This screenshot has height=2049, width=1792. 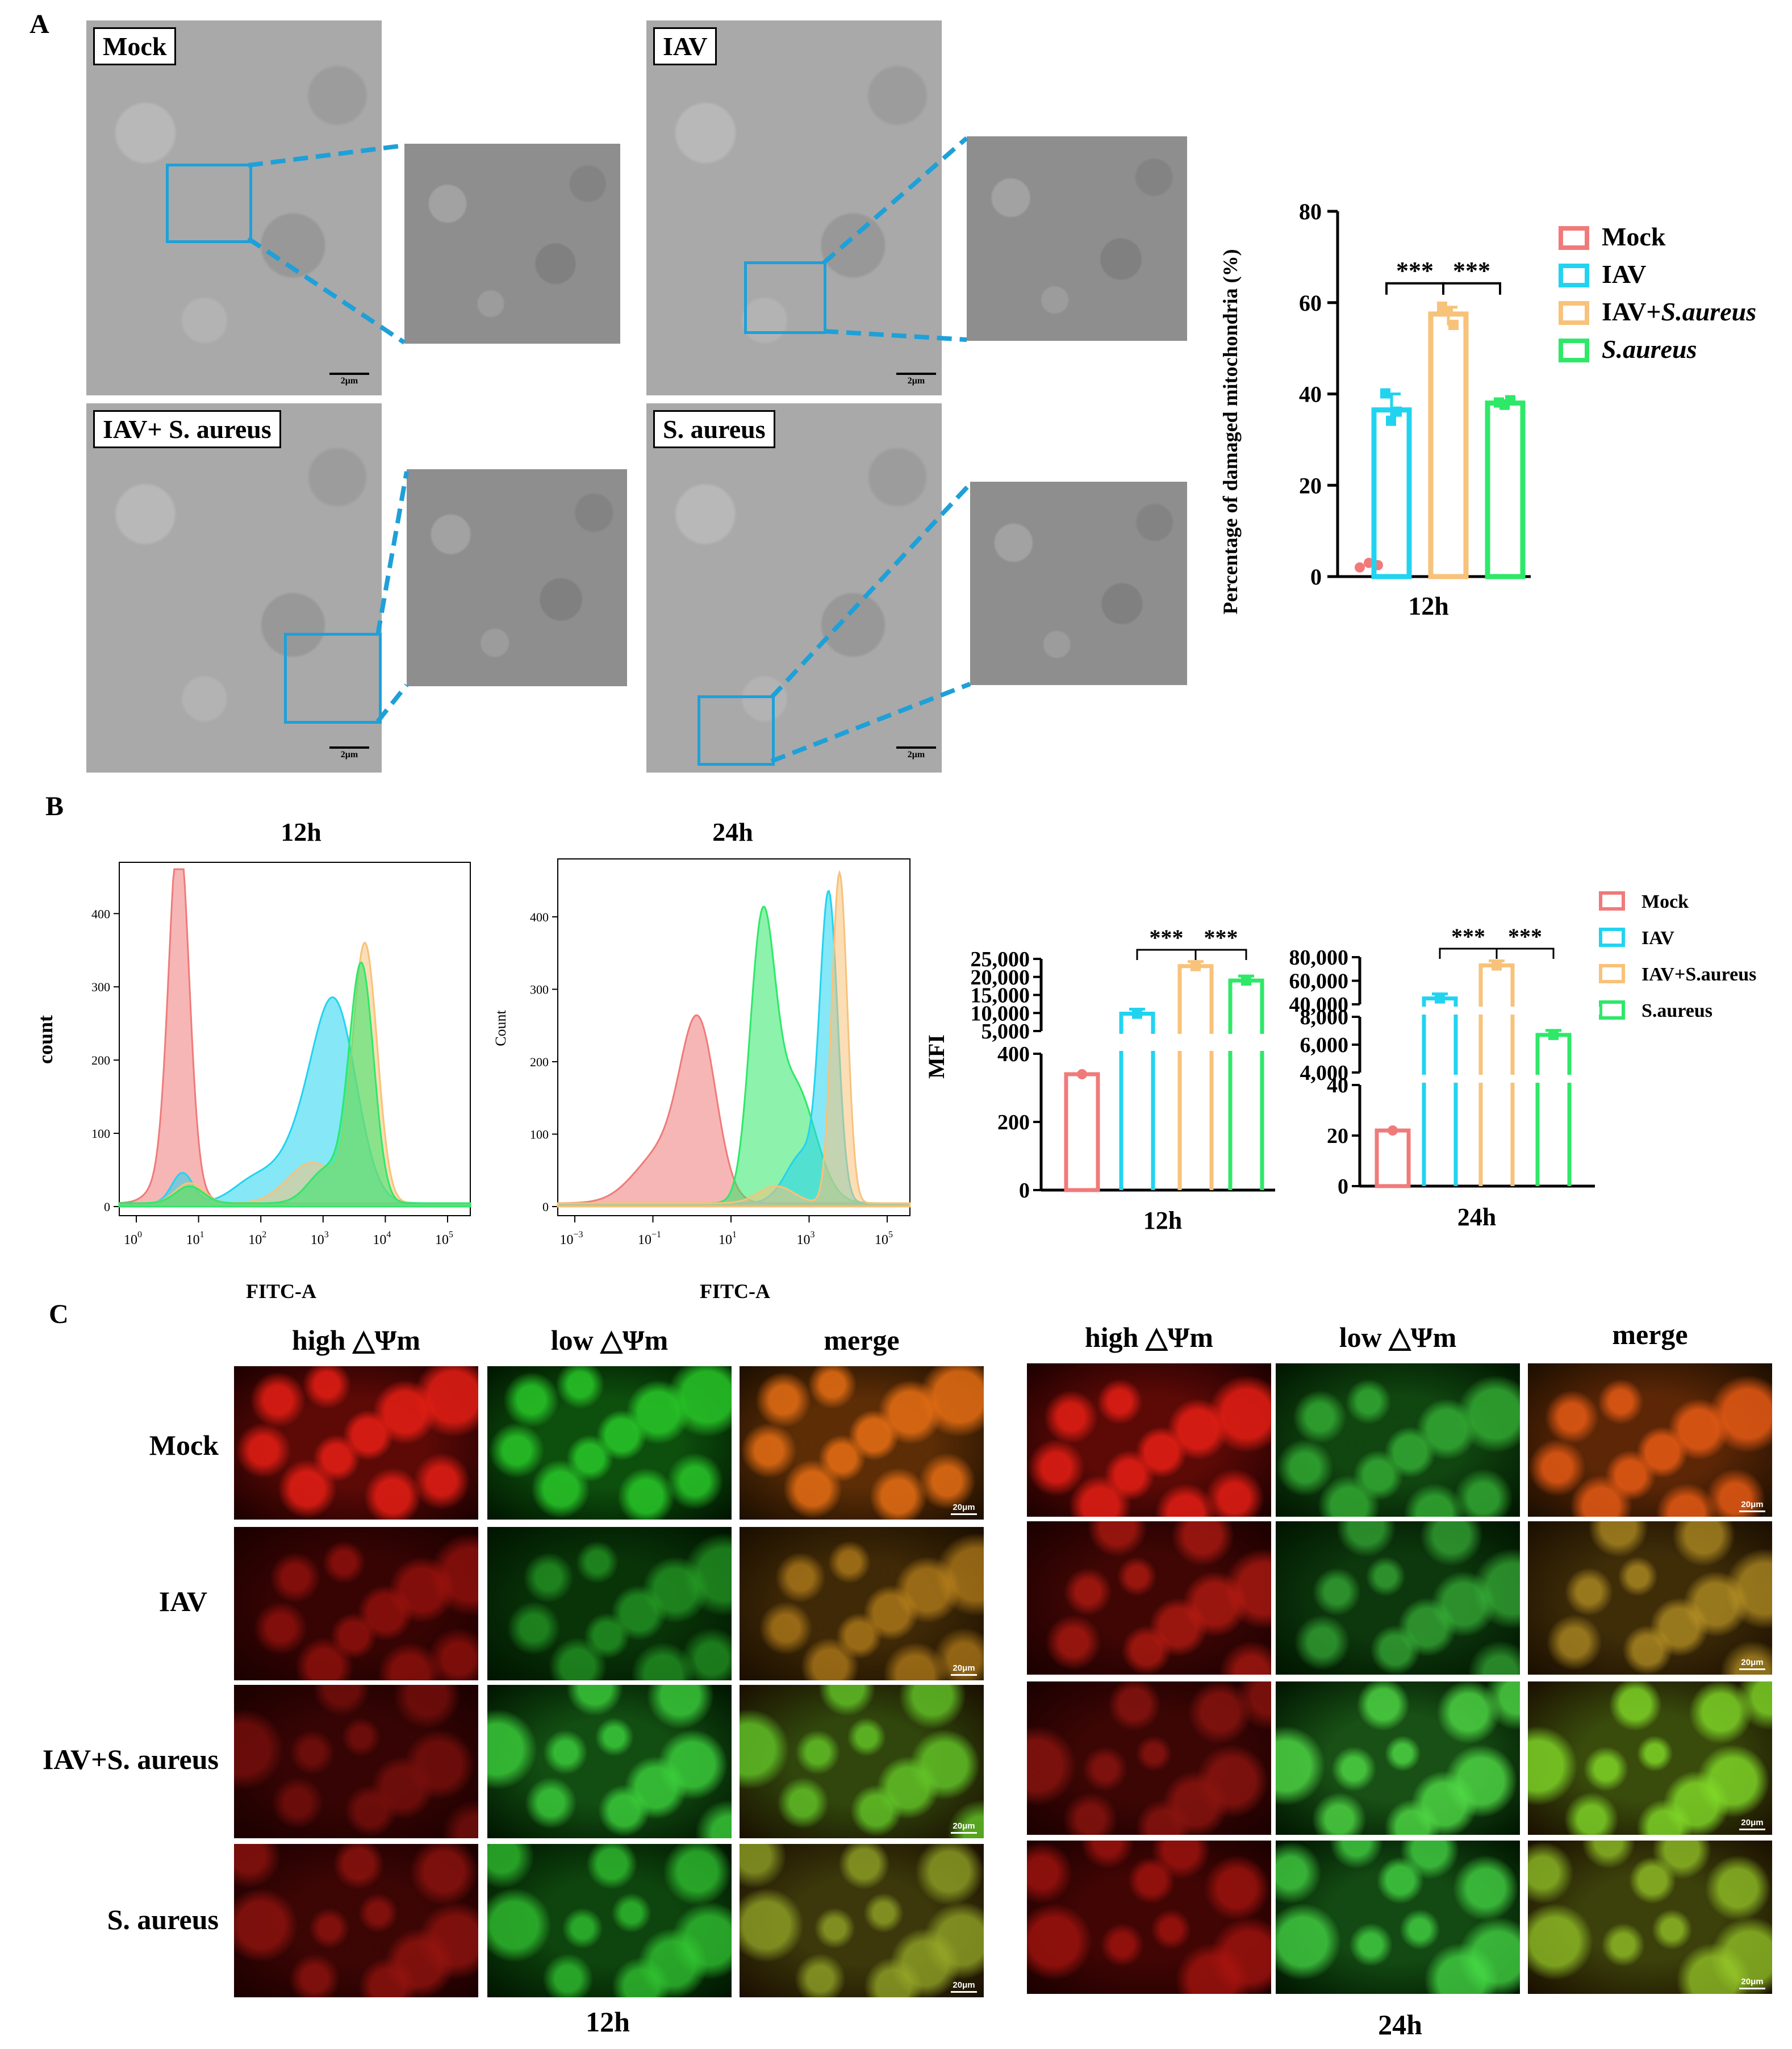 What do you see at coordinates (936, 1056) in the screenshot?
I see `mfi-ylabel: MFI` at bounding box center [936, 1056].